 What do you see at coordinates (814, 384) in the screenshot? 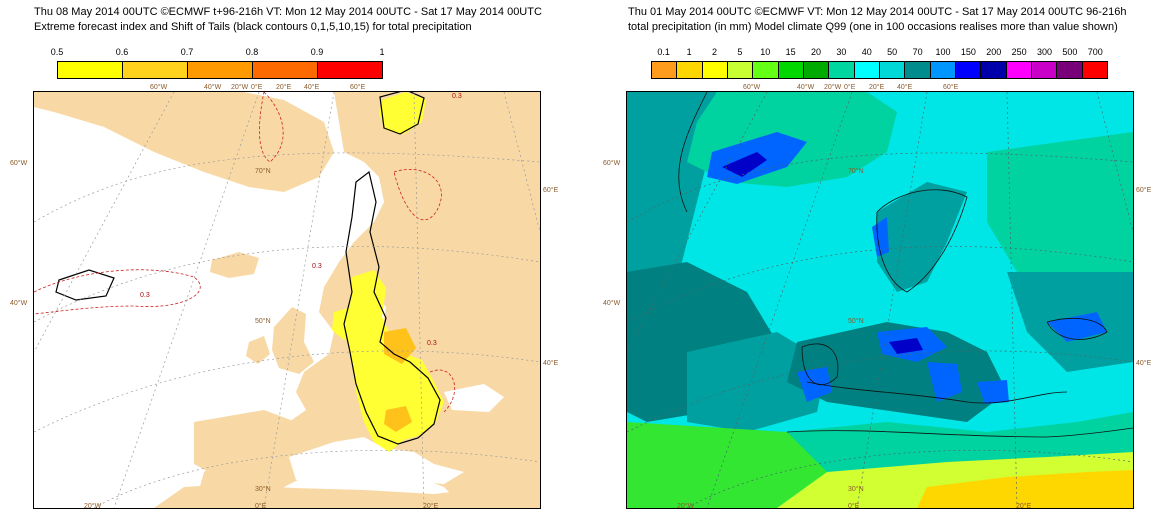
I see `iberia-blue` at bounding box center [814, 384].